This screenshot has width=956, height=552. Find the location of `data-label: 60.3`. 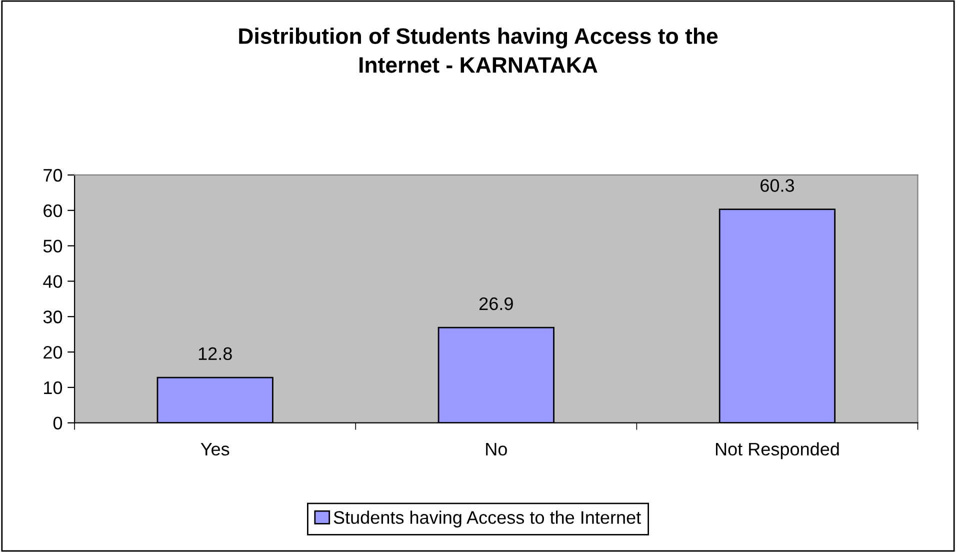

data-label: 60.3 is located at coordinates (777, 185).